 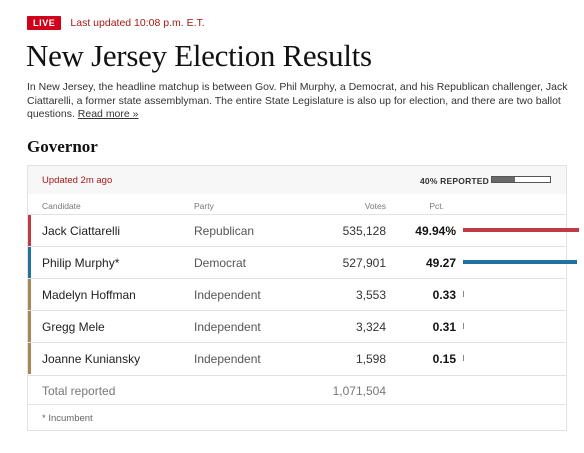 What do you see at coordinates (444, 327) in the screenshot?
I see `candidate-pct: 0.31` at bounding box center [444, 327].